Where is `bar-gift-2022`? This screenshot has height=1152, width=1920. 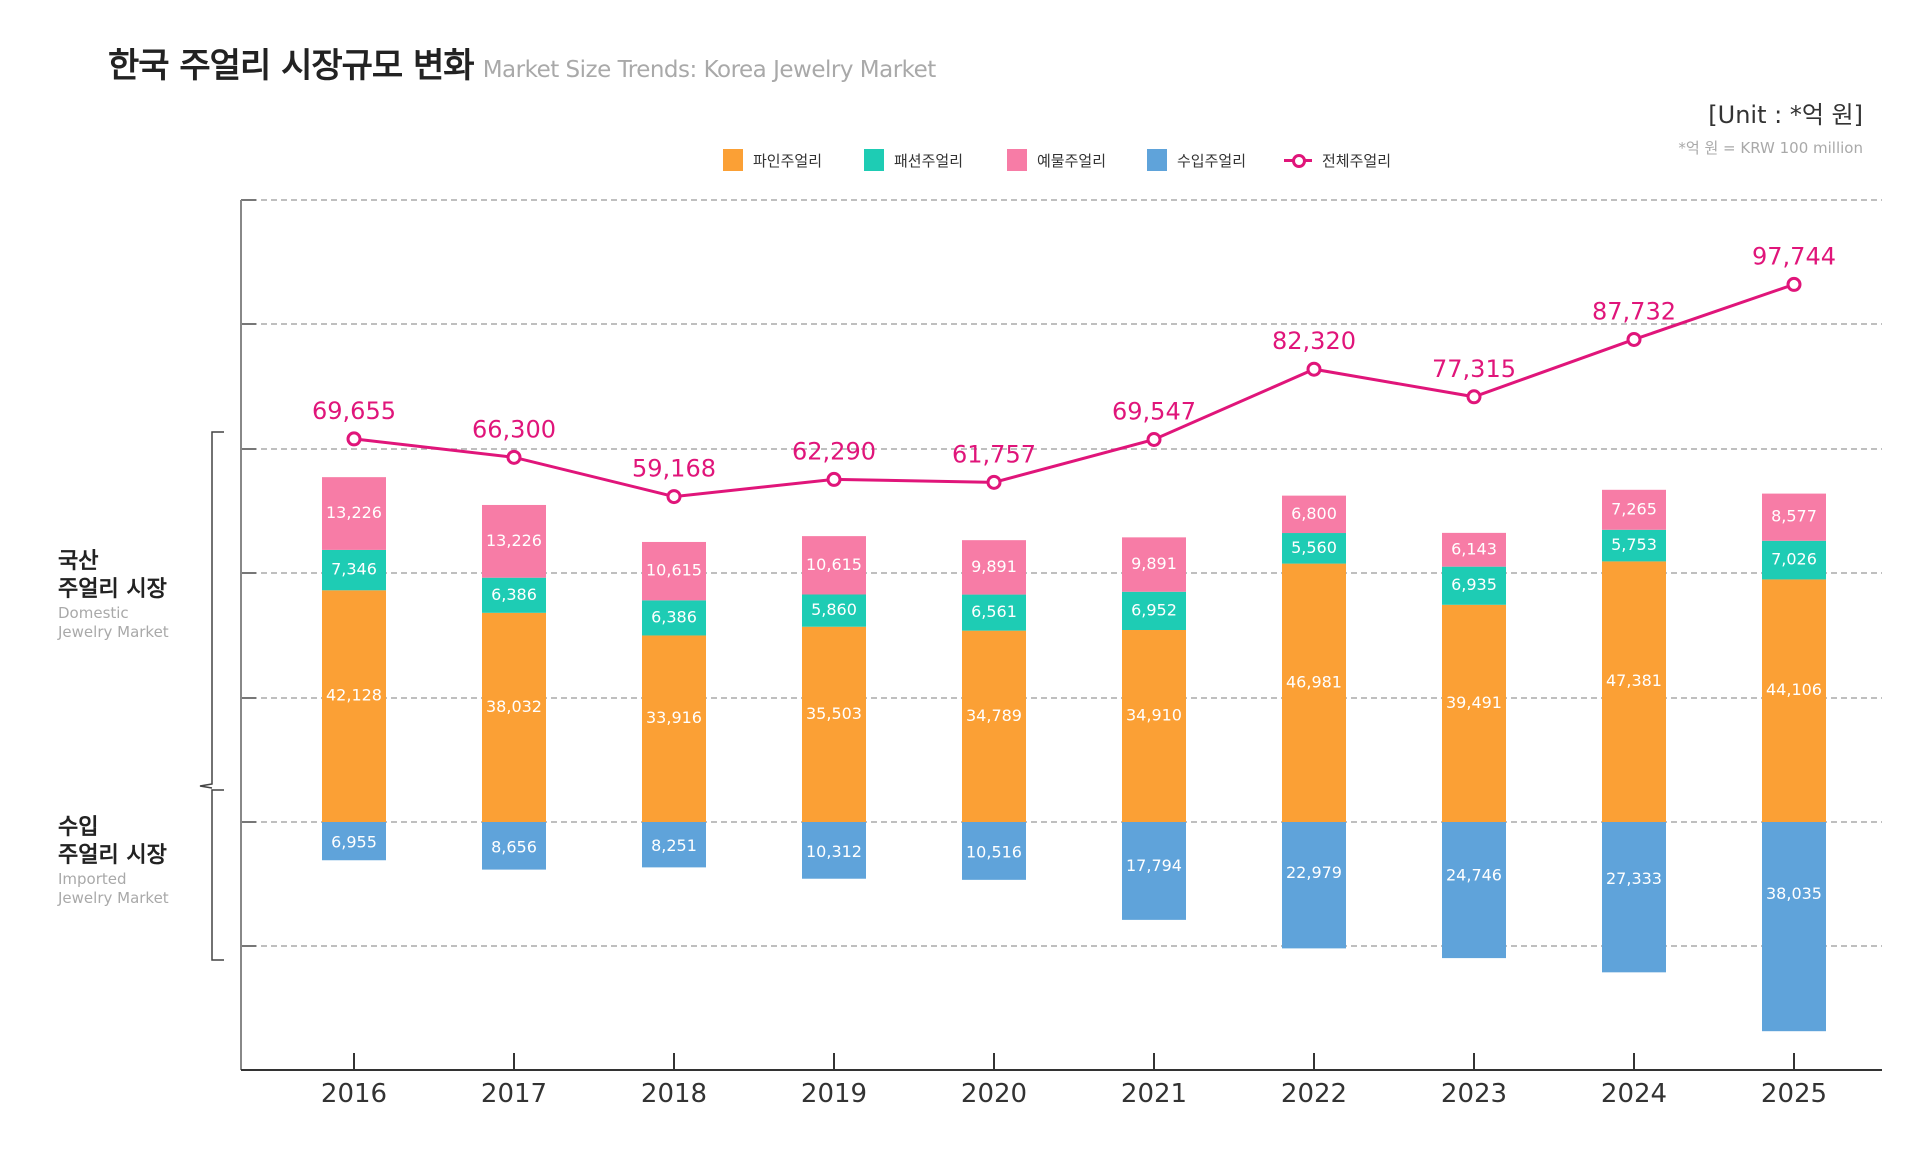 bar-gift-2022 is located at coordinates (1314, 514).